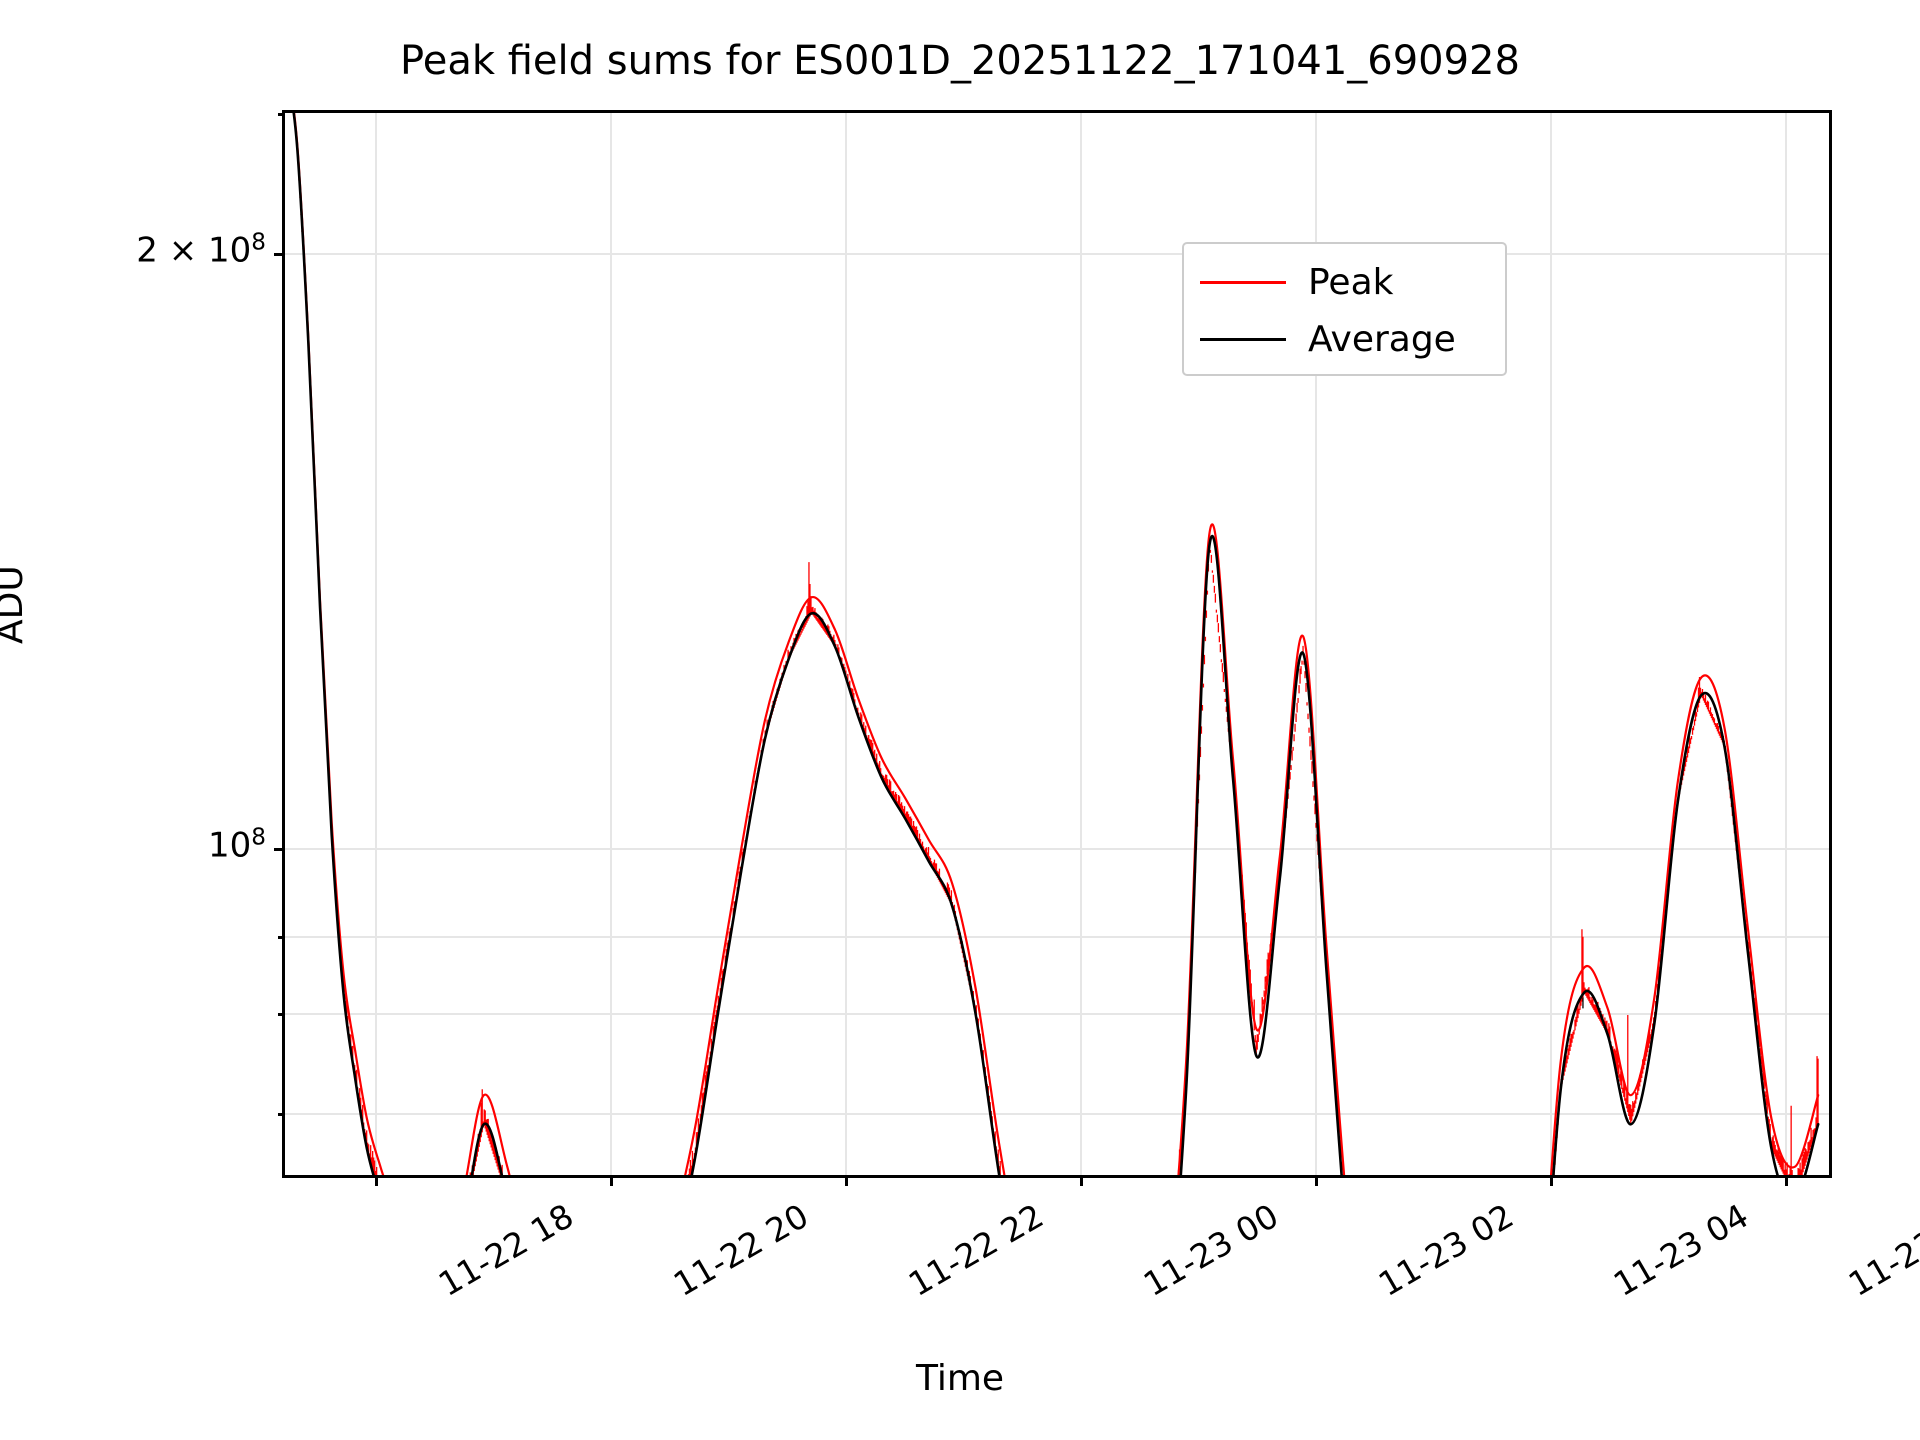  I want to click on y-tick-label: 108, so click(237, 844).